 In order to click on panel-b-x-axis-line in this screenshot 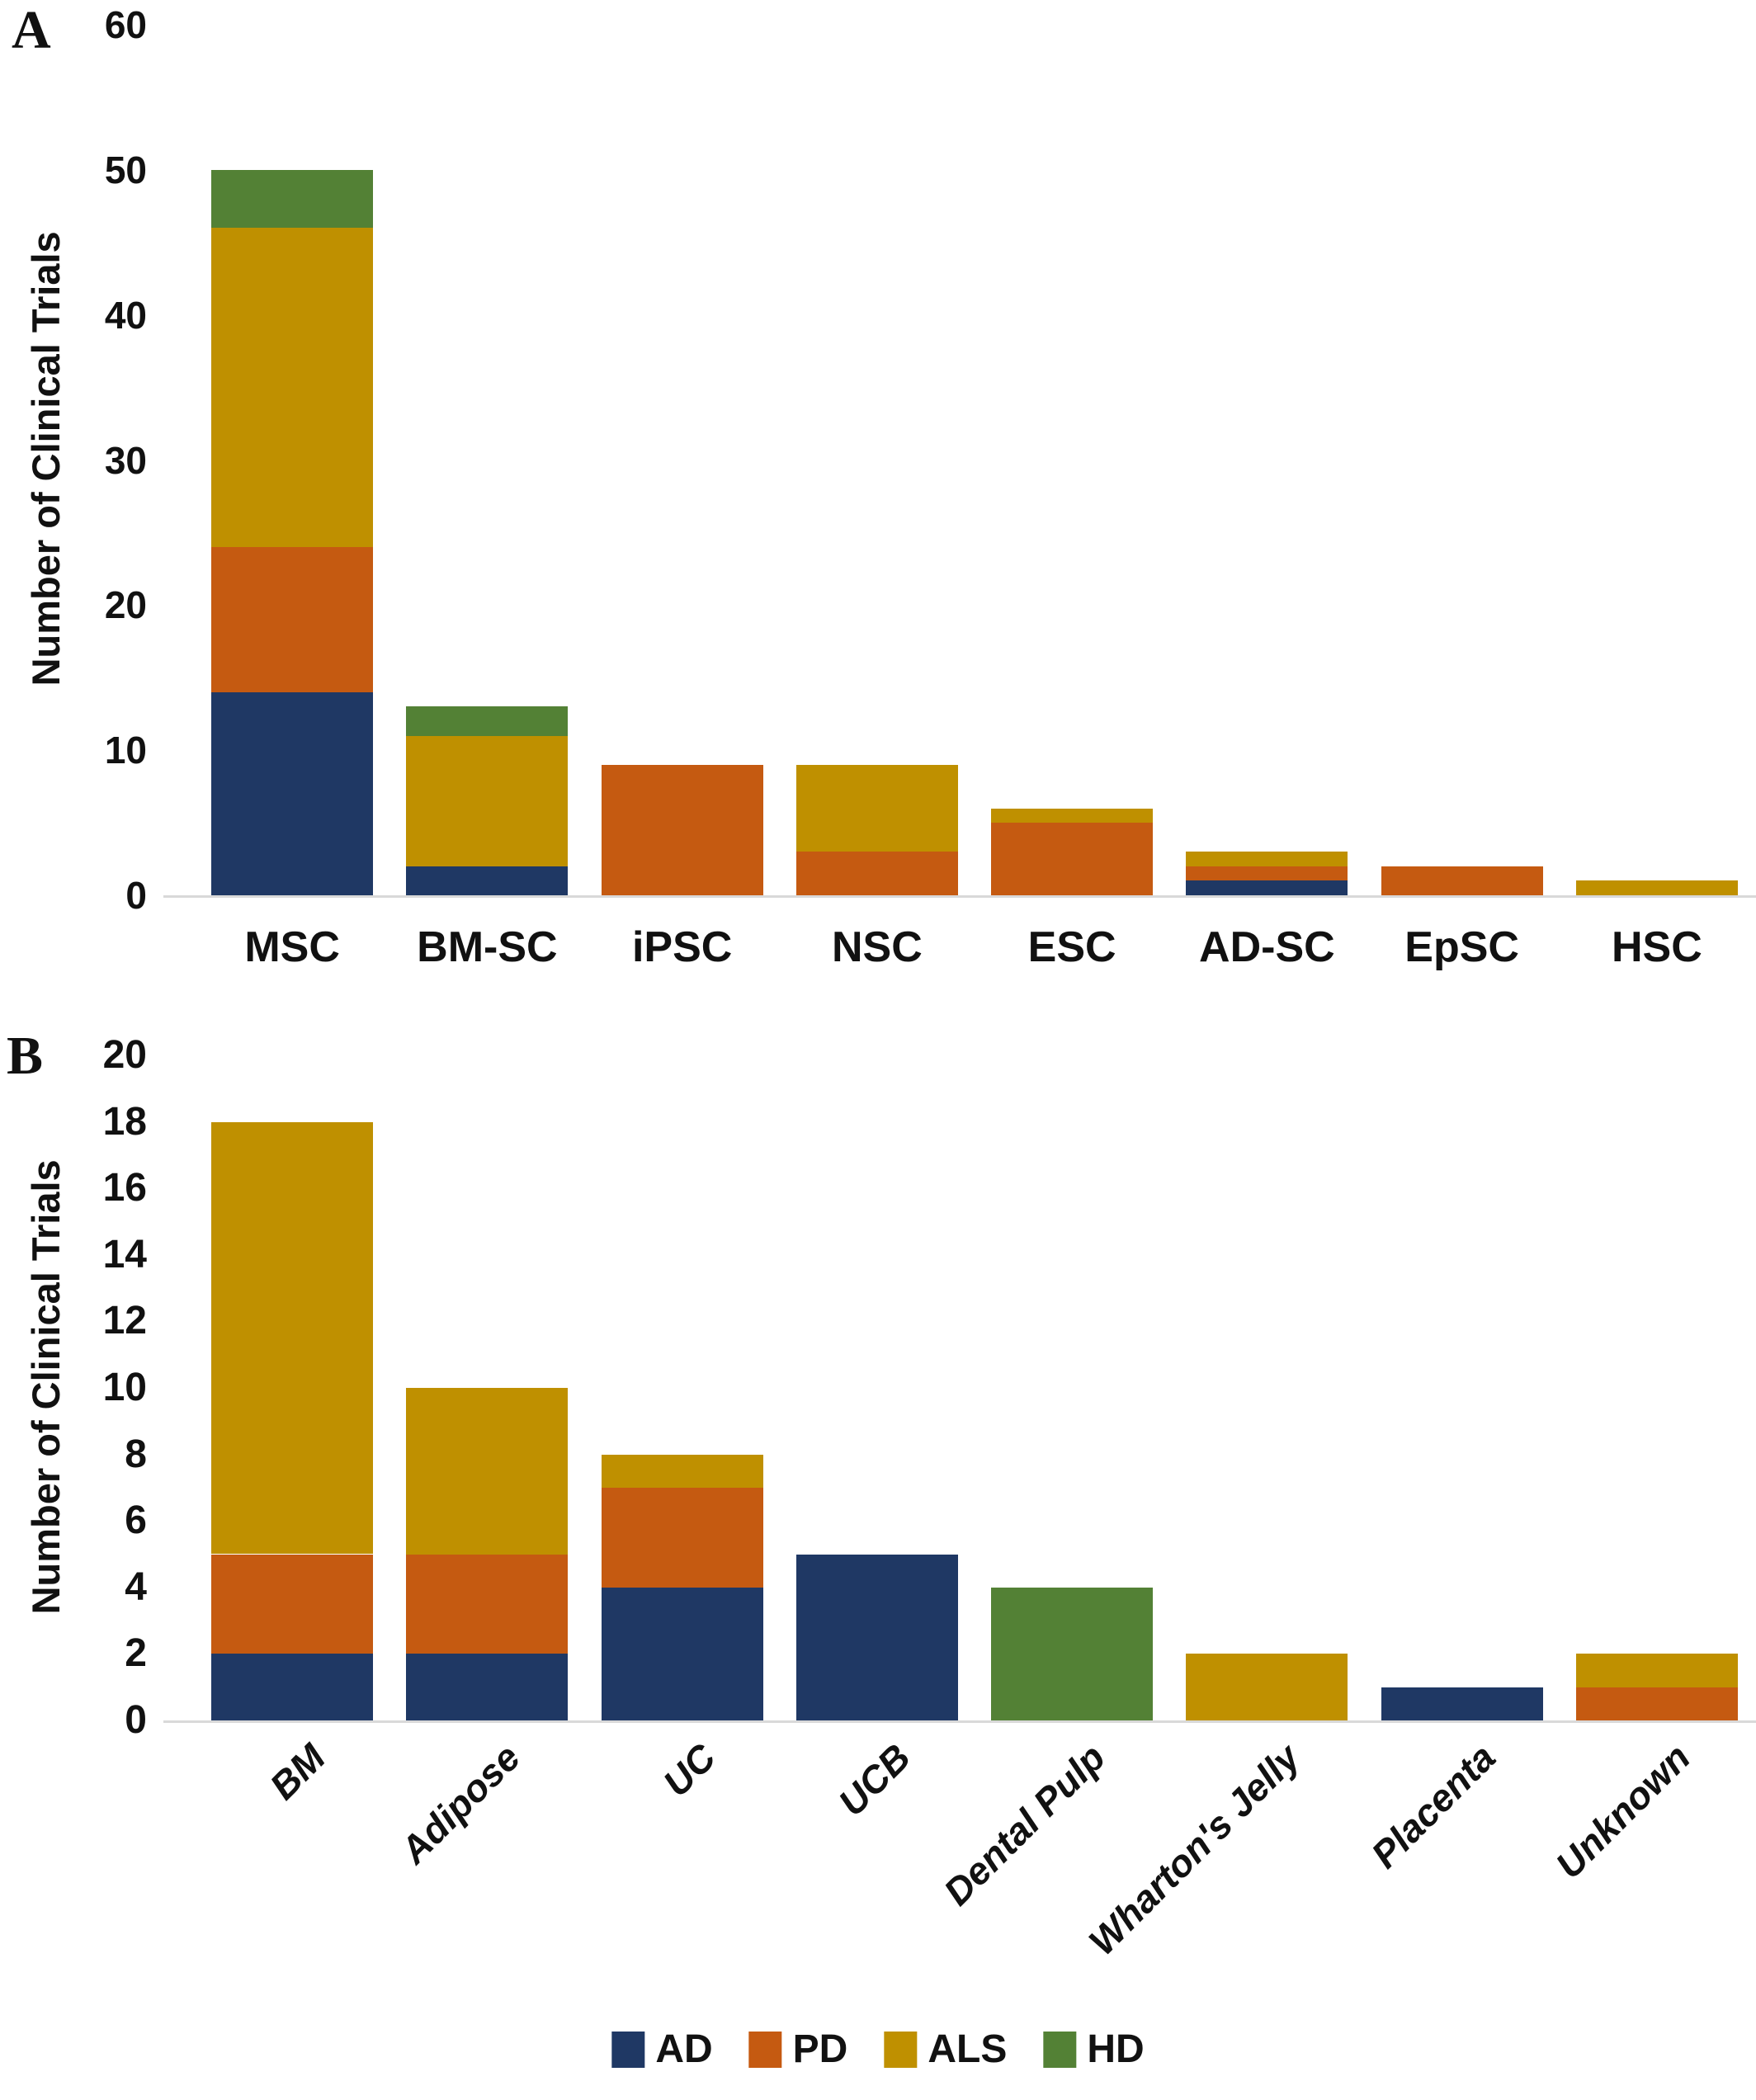, I will do `click(959, 1721)`.